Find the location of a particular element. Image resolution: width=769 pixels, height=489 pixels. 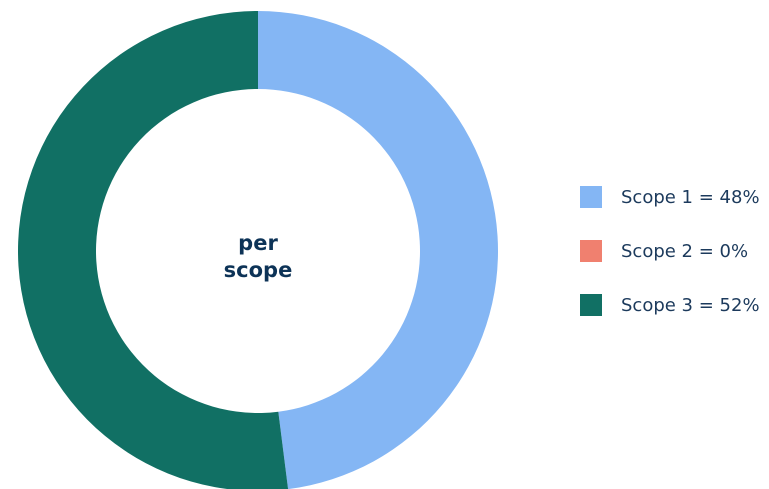

legend-label-scope-2: Scope 2 = 0% is located at coordinates (685, 251).